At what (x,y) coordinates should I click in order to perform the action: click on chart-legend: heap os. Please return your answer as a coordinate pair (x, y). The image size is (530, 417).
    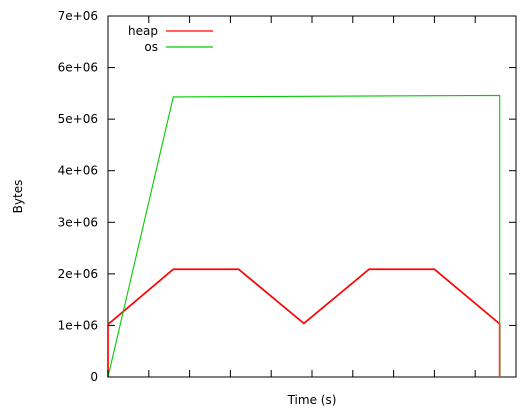
    Looking at the image, I should click on (170, 39).